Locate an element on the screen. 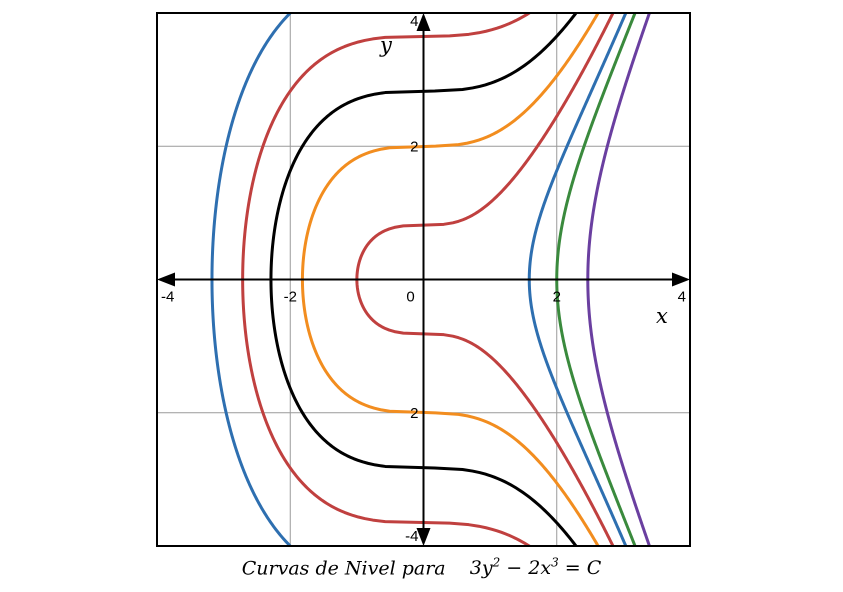 The height and width of the screenshot is (592, 843). chart-title: Curvas de Nivel para 3y2 − 2x3 = C is located at coordinates (421, 567).